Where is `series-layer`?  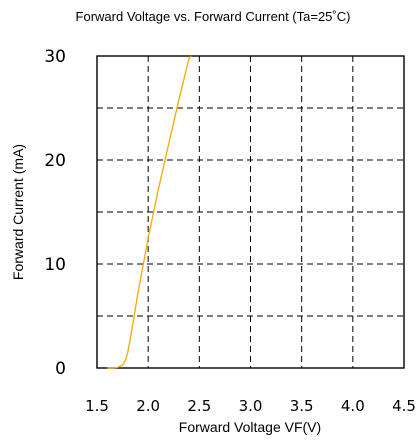 series-layer is located at coordinates (149, 212).